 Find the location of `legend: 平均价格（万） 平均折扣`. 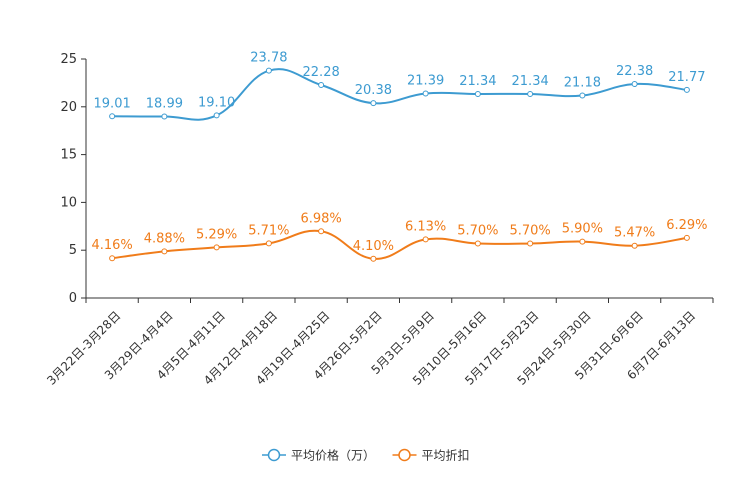

legend: 平均价格（万） 平均折扣 is located at coordinates (366, 455).